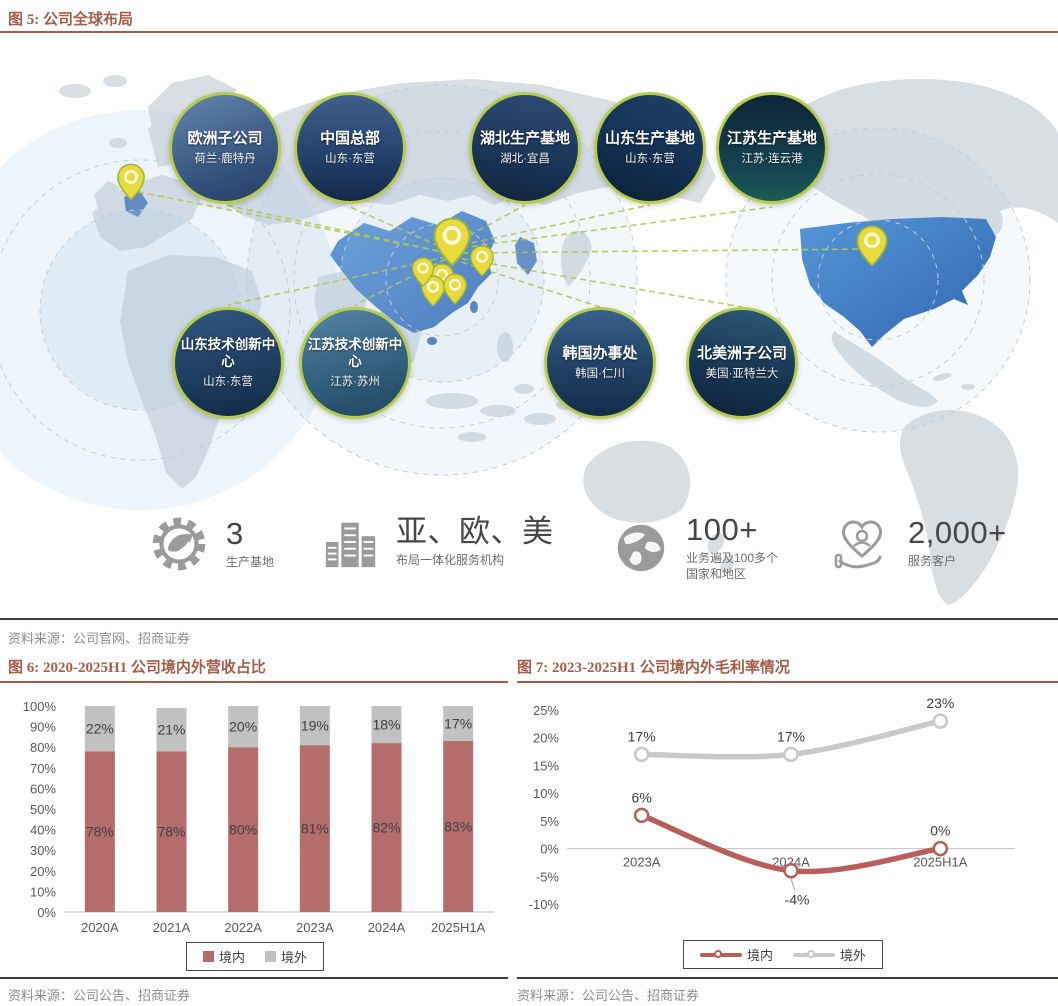 The width and height of the screenshot is (1058, 1006). I want to click on map-korea-shape, so click(526, 256).